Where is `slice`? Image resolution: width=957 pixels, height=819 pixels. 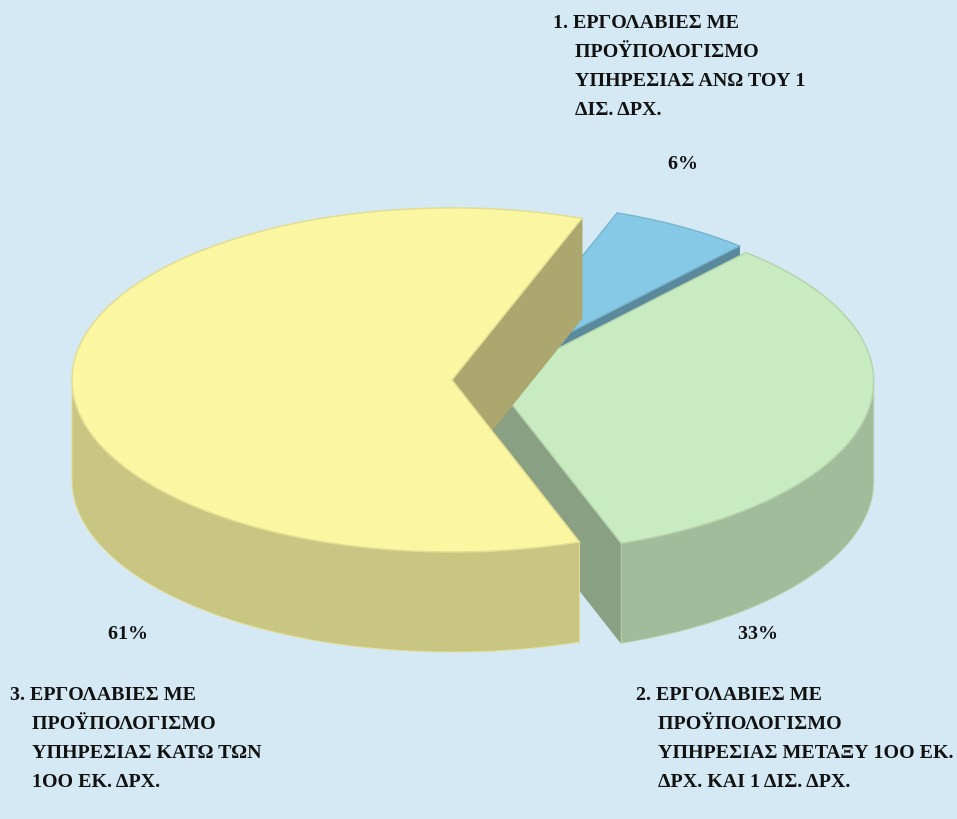 slice is located at coordinates (683, 398).